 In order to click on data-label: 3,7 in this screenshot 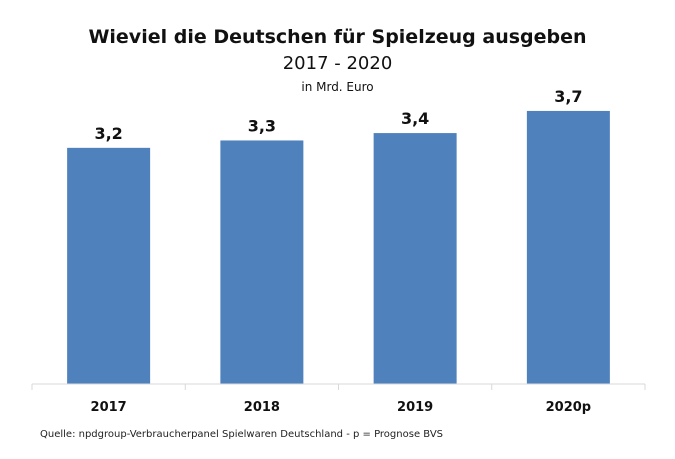, I will do `click(568, 96)`.